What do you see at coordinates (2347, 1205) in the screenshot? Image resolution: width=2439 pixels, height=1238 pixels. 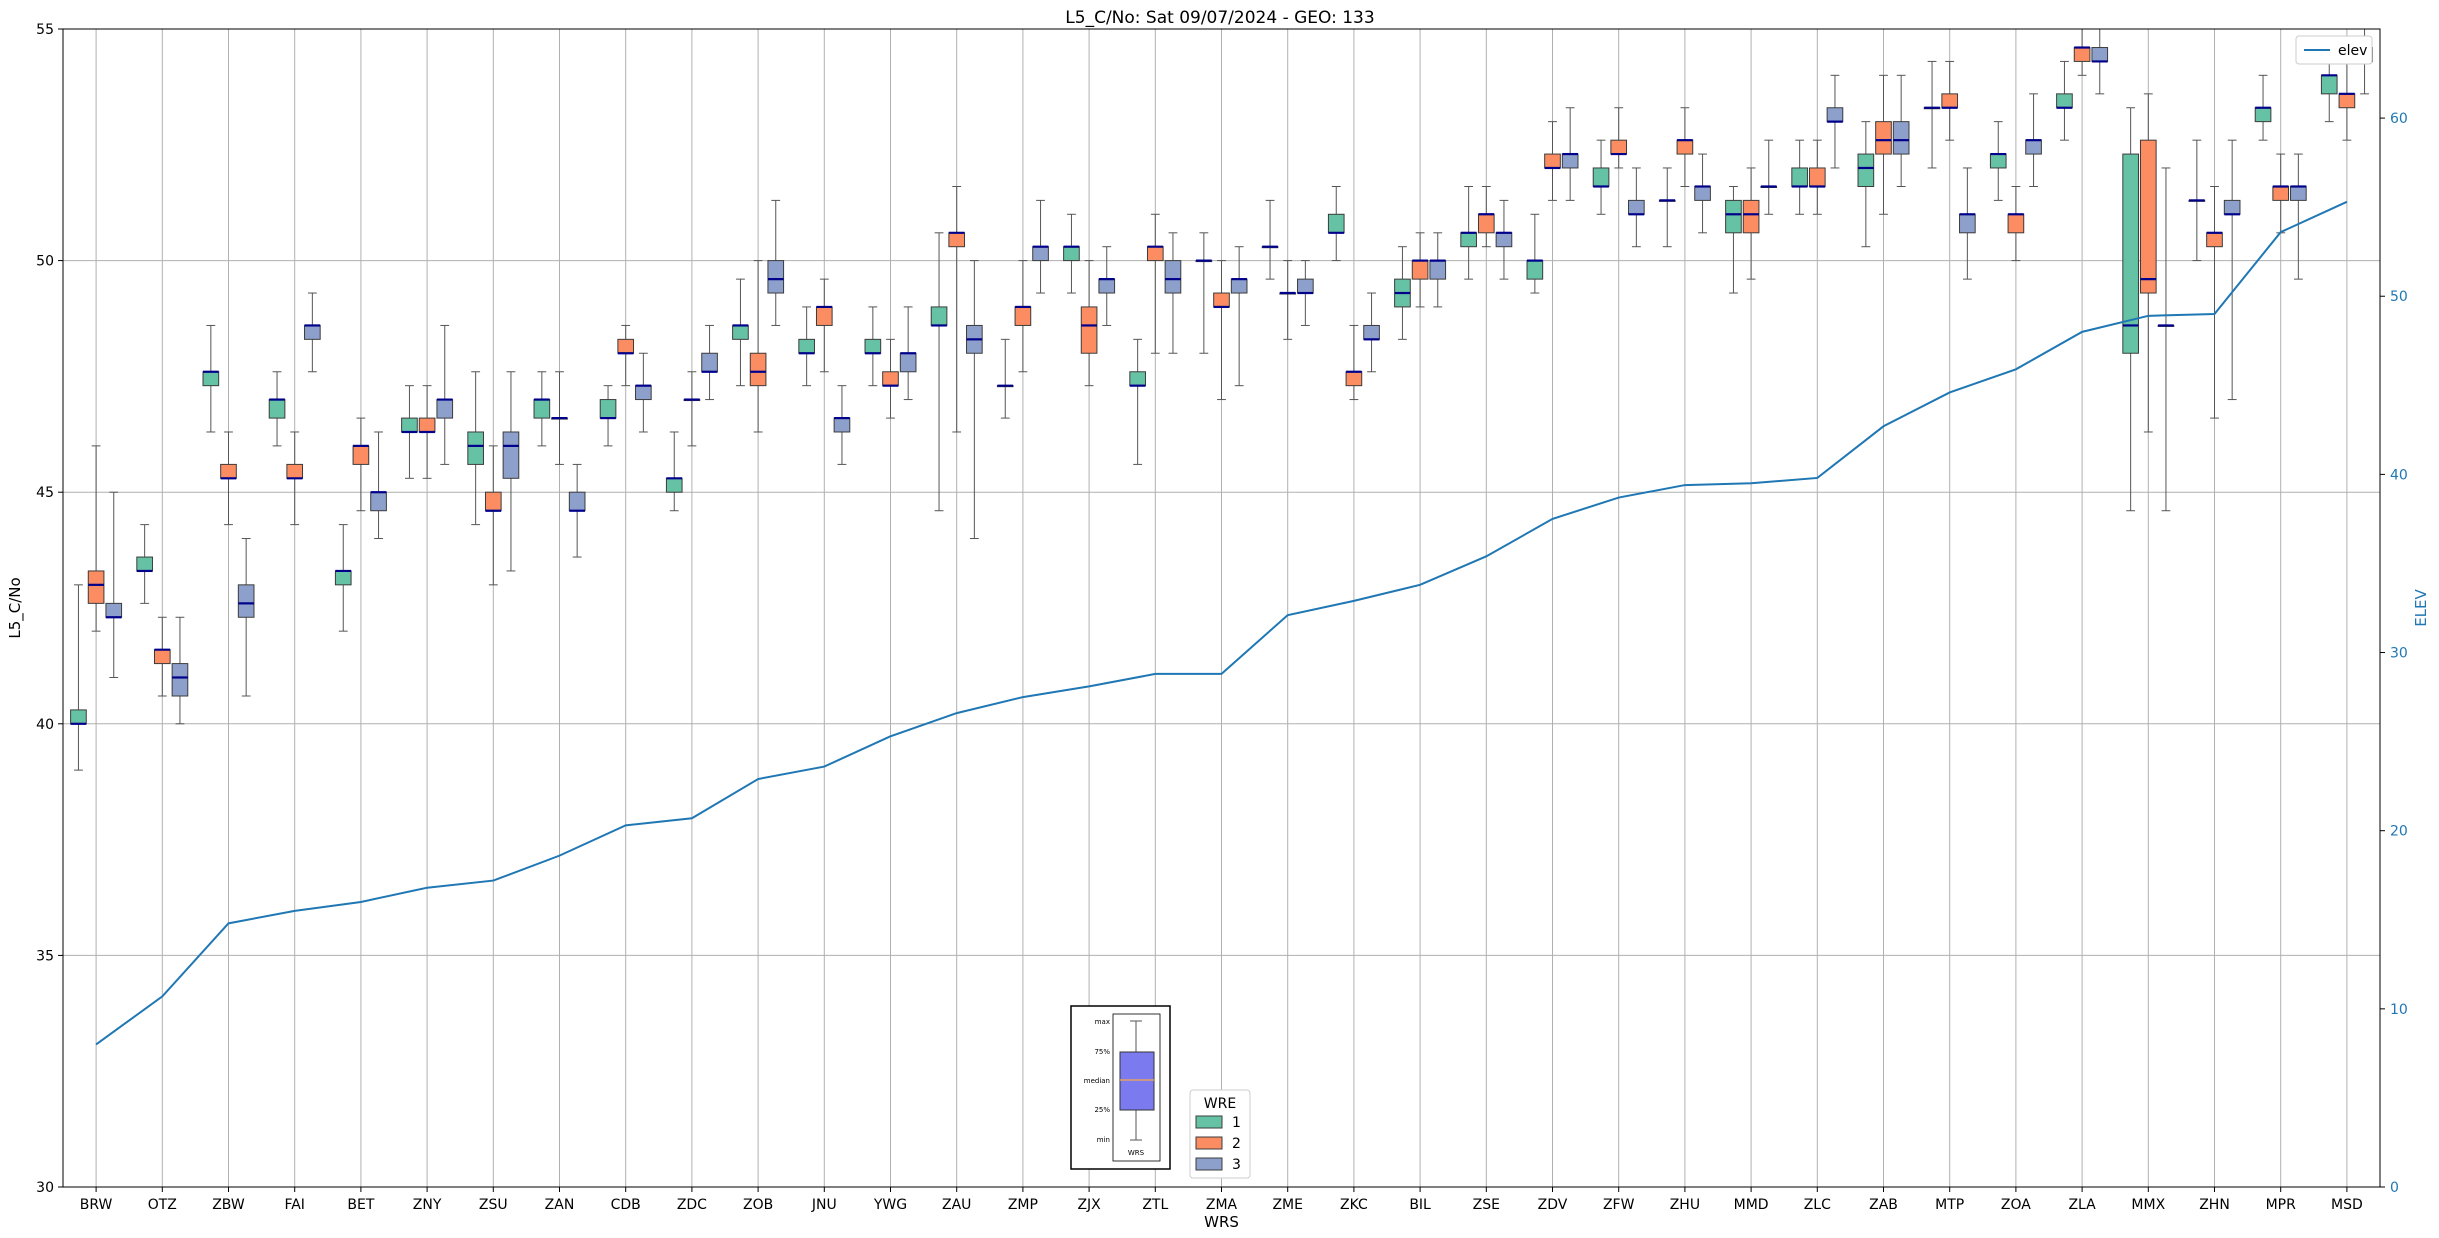 I see `x-tick-label: MSD` at bounding box center [2347, 1205].